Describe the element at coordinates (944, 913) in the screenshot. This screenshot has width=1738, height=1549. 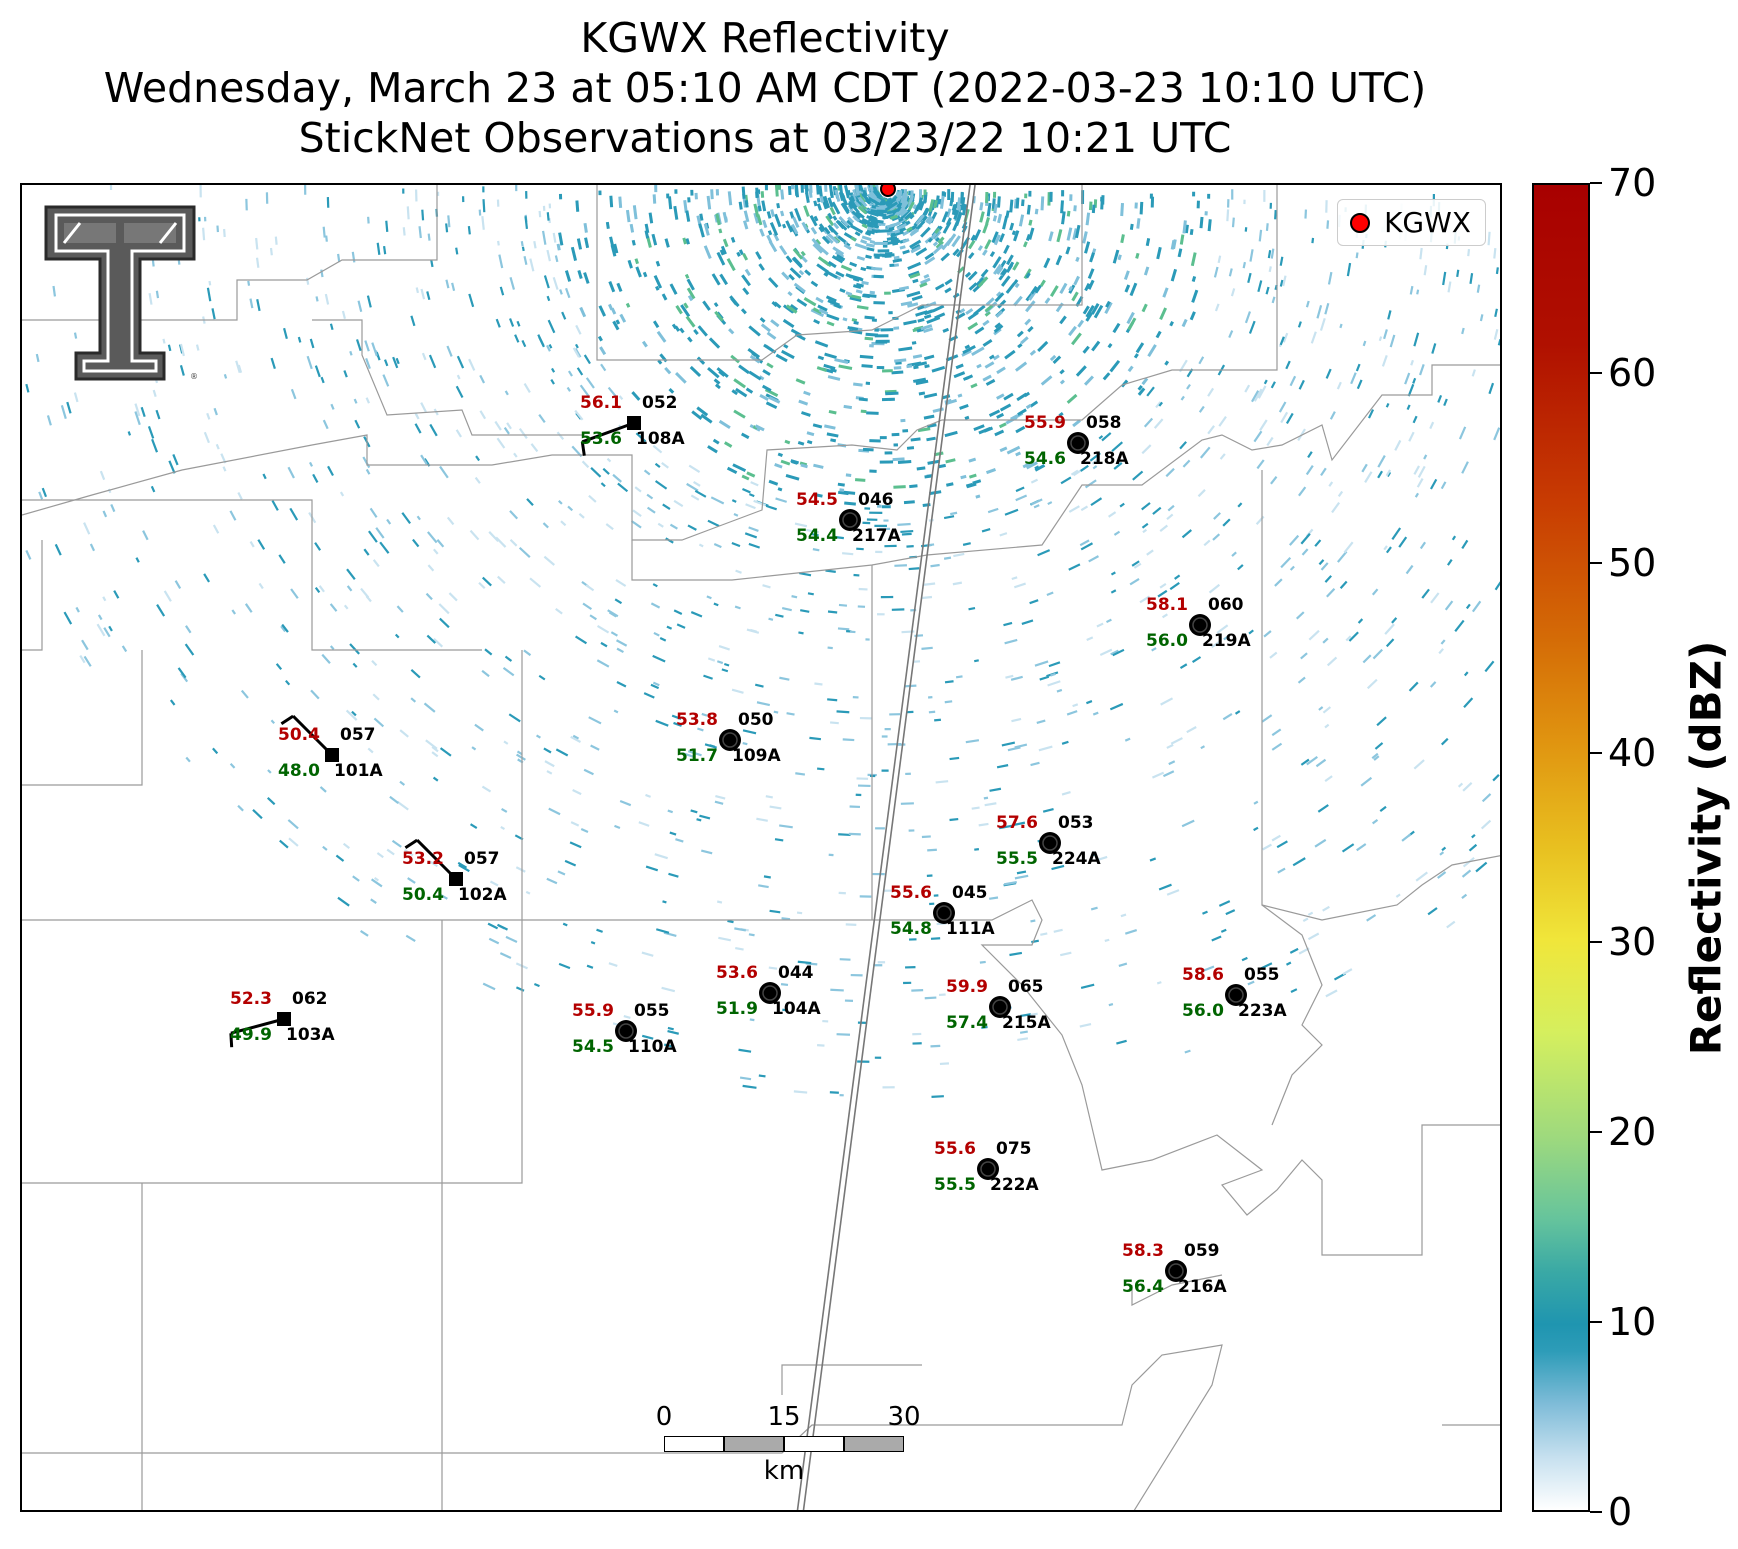
I see `station-marker-111A` at that location.